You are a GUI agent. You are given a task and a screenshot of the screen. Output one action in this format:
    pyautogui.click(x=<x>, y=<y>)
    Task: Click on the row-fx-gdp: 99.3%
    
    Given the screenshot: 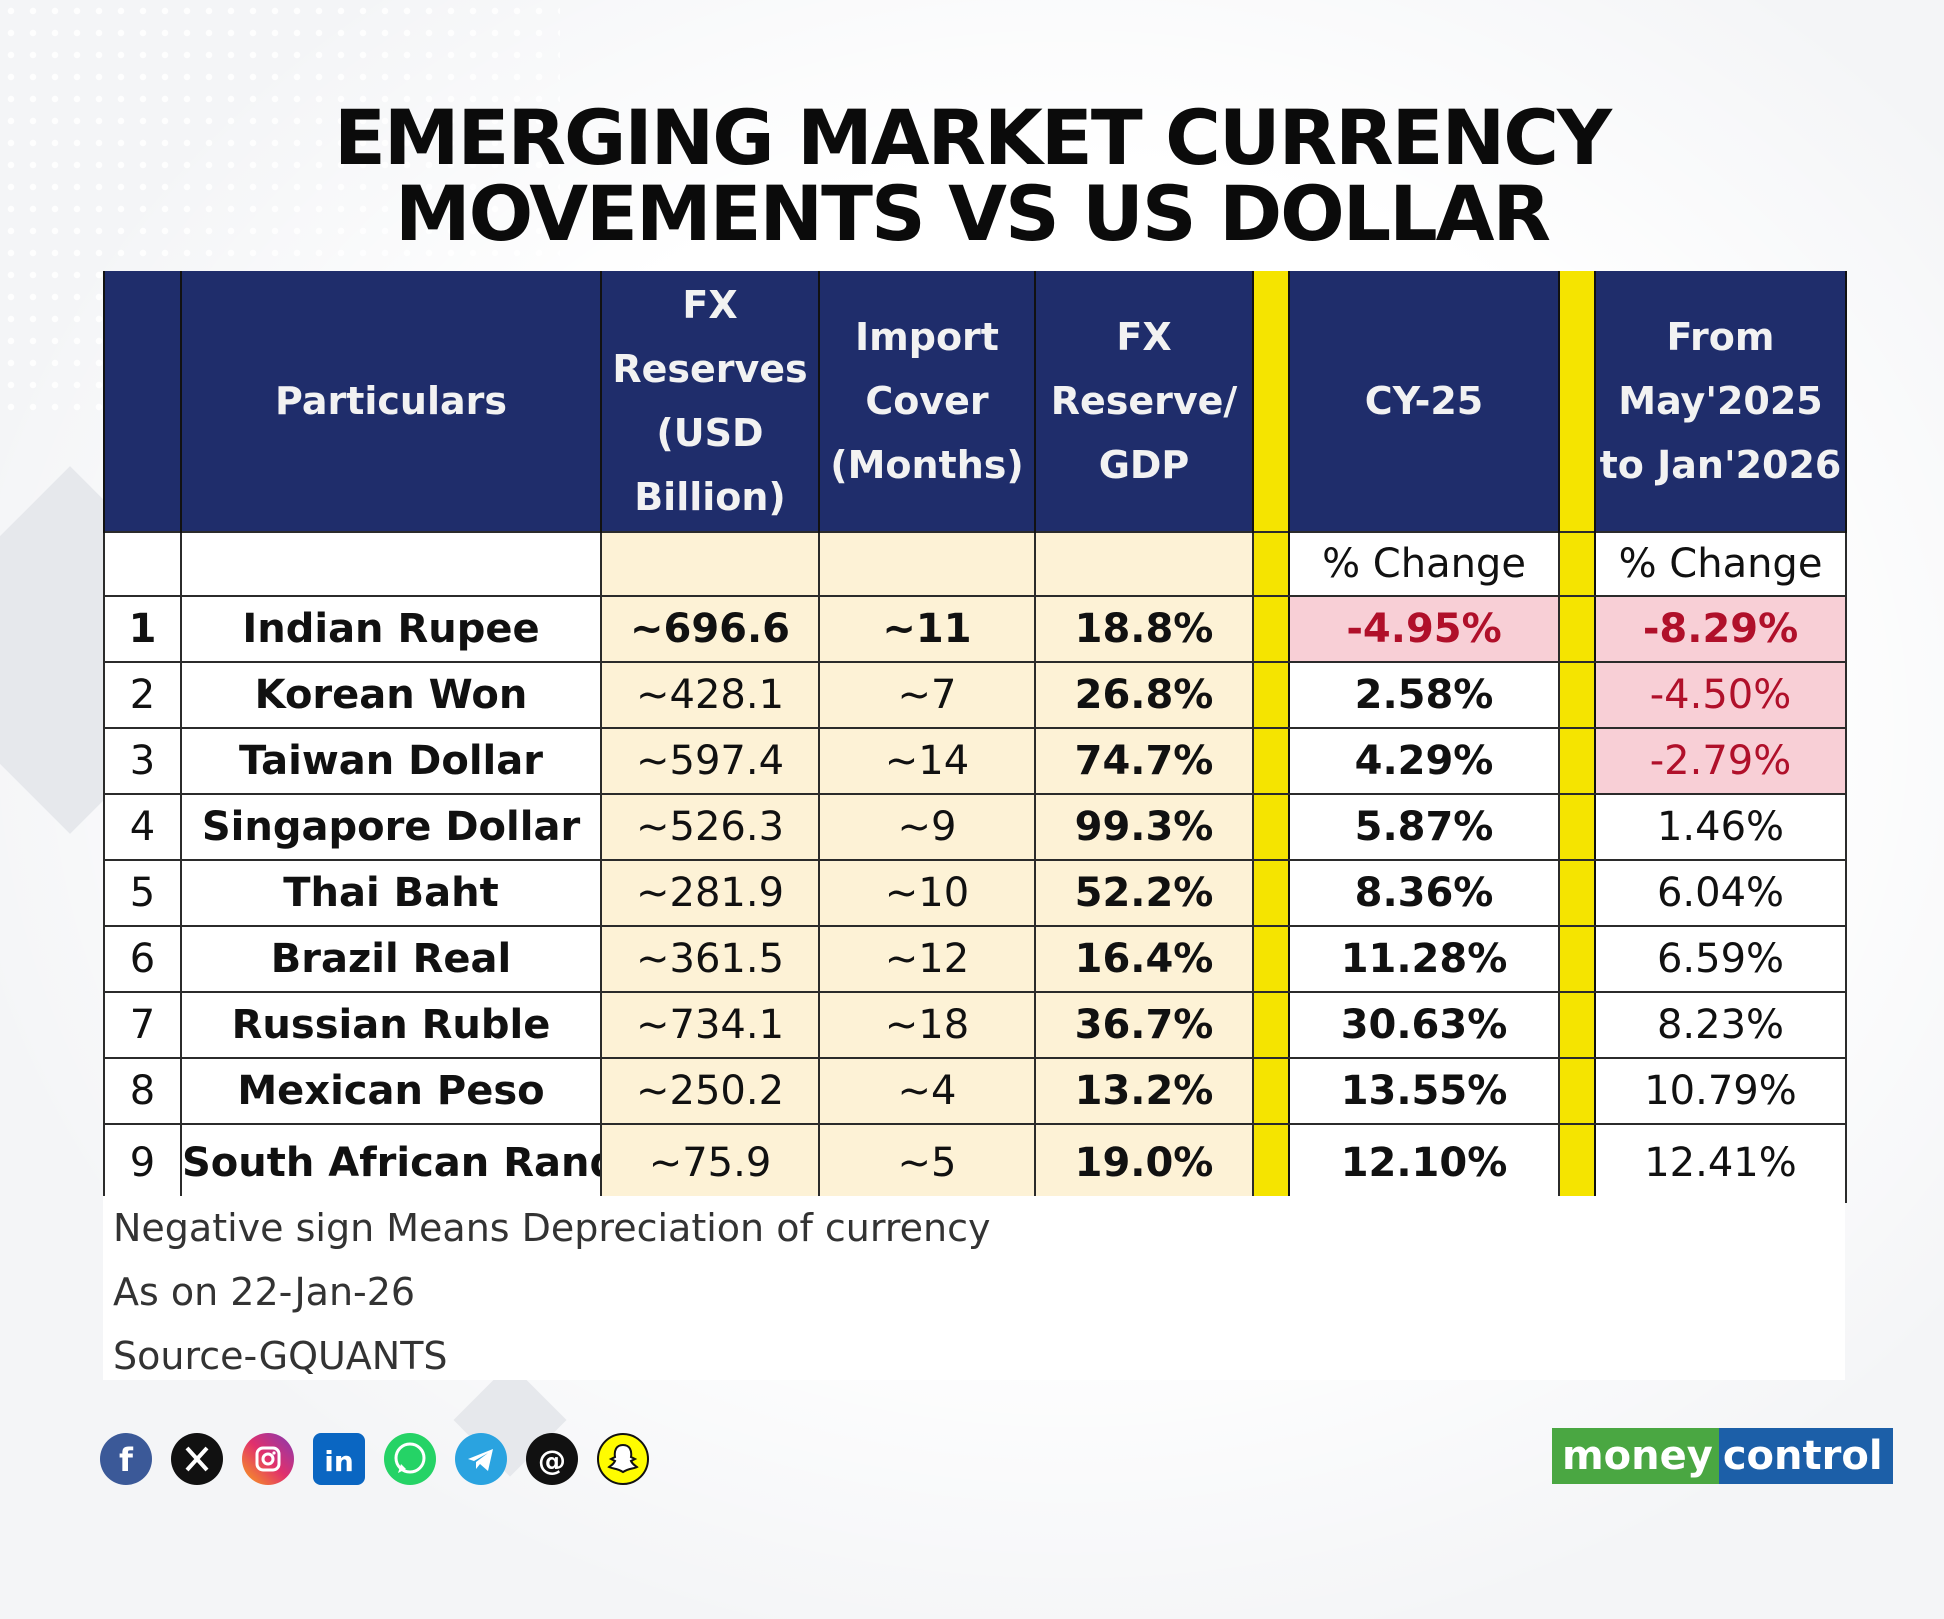 What is the action you would take?
    pyautogui.click(x=1144, y=827)
    